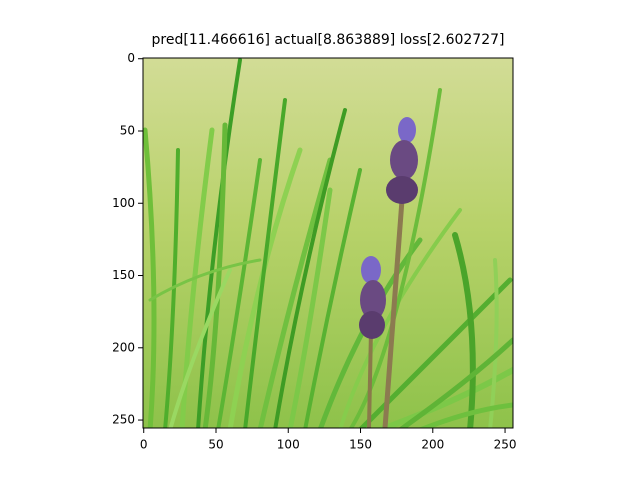 This screenshot has height=480, width=640. What do you see at coordinates (432, 445) in the screenshot?
I see `x-tick-label: 200` at bounding box center [432, 445].